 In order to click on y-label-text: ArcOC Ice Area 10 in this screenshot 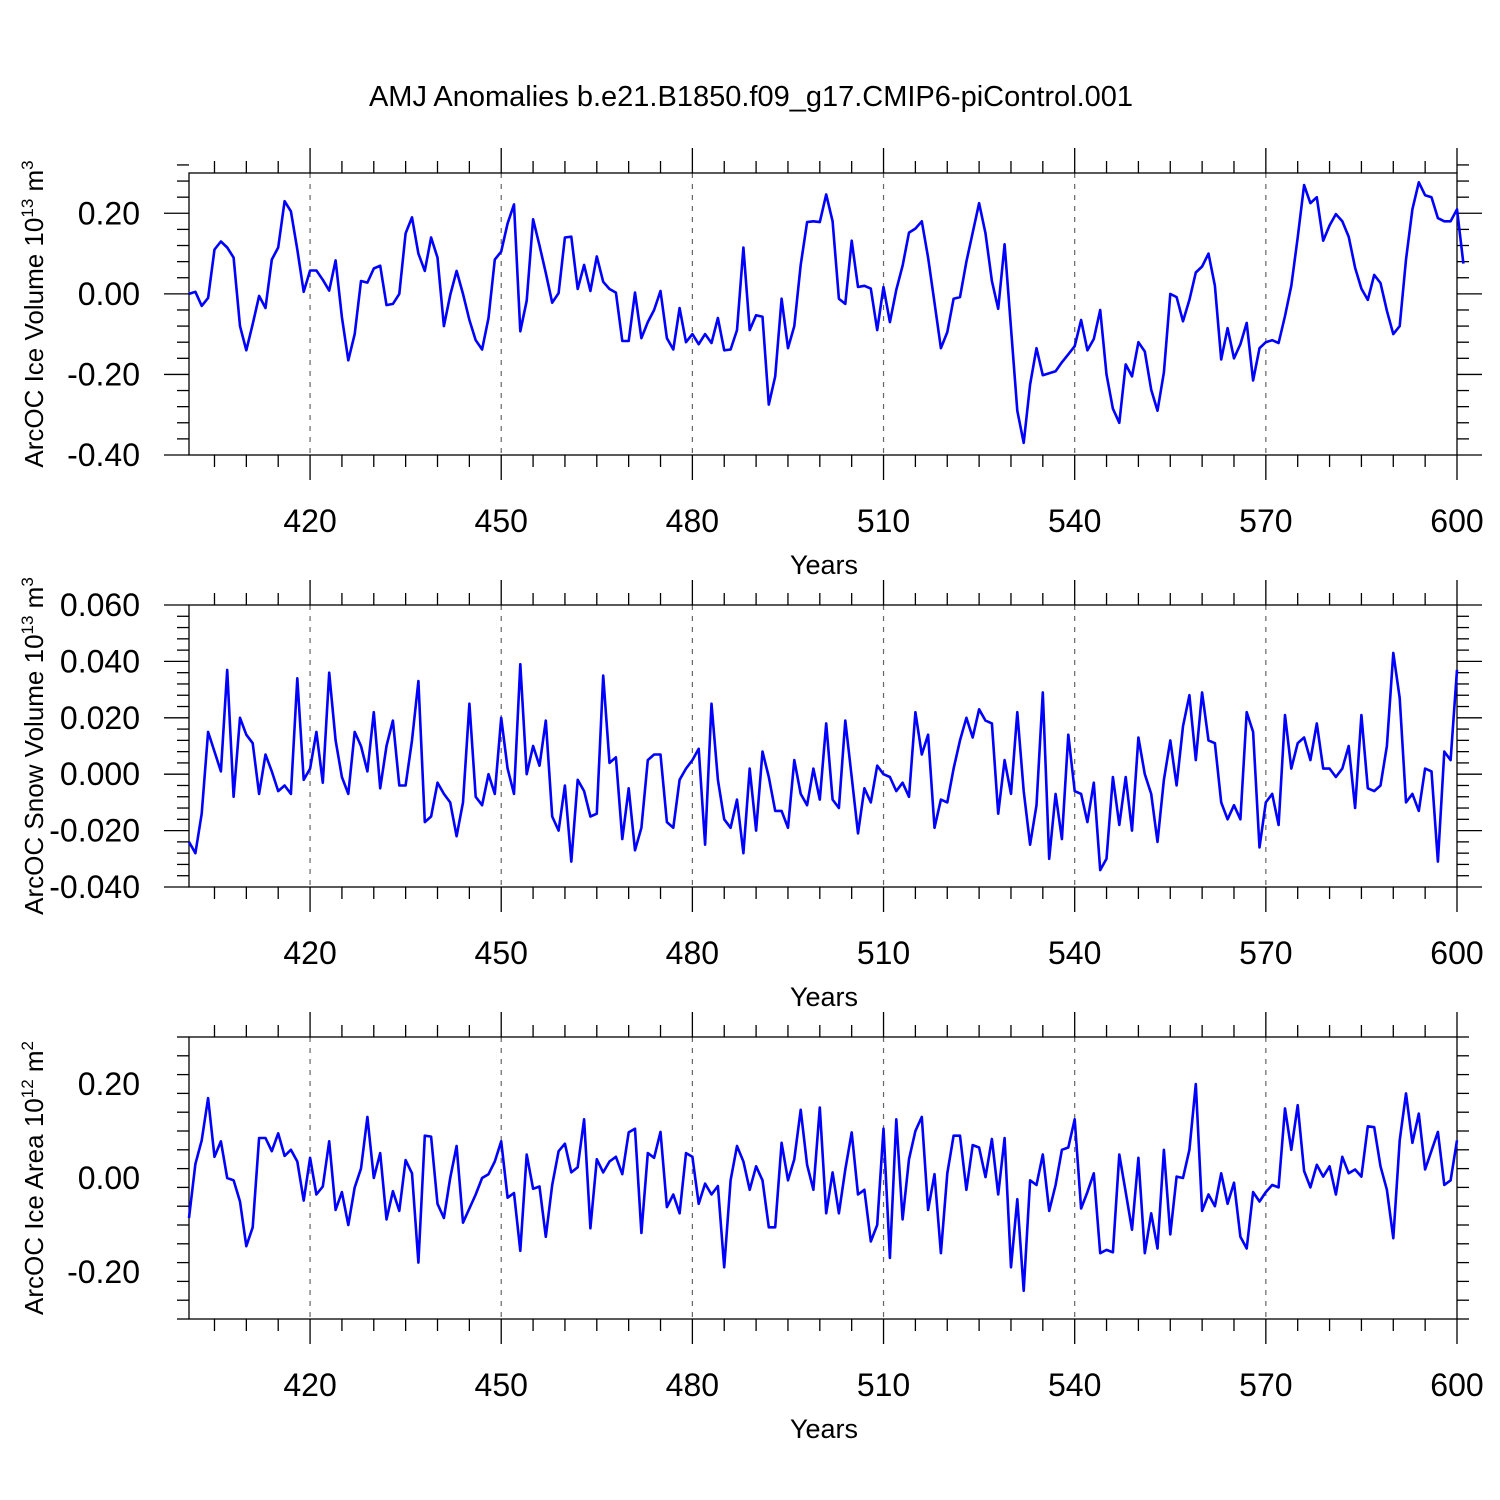, I will do `click(34, 1206)`.